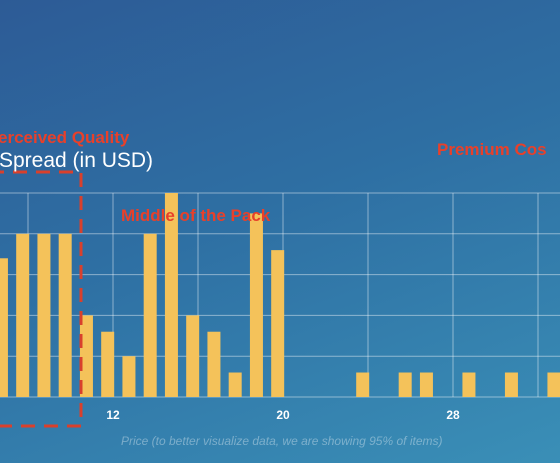  I want to click on x-tick-20: 20, so click(283, 415).